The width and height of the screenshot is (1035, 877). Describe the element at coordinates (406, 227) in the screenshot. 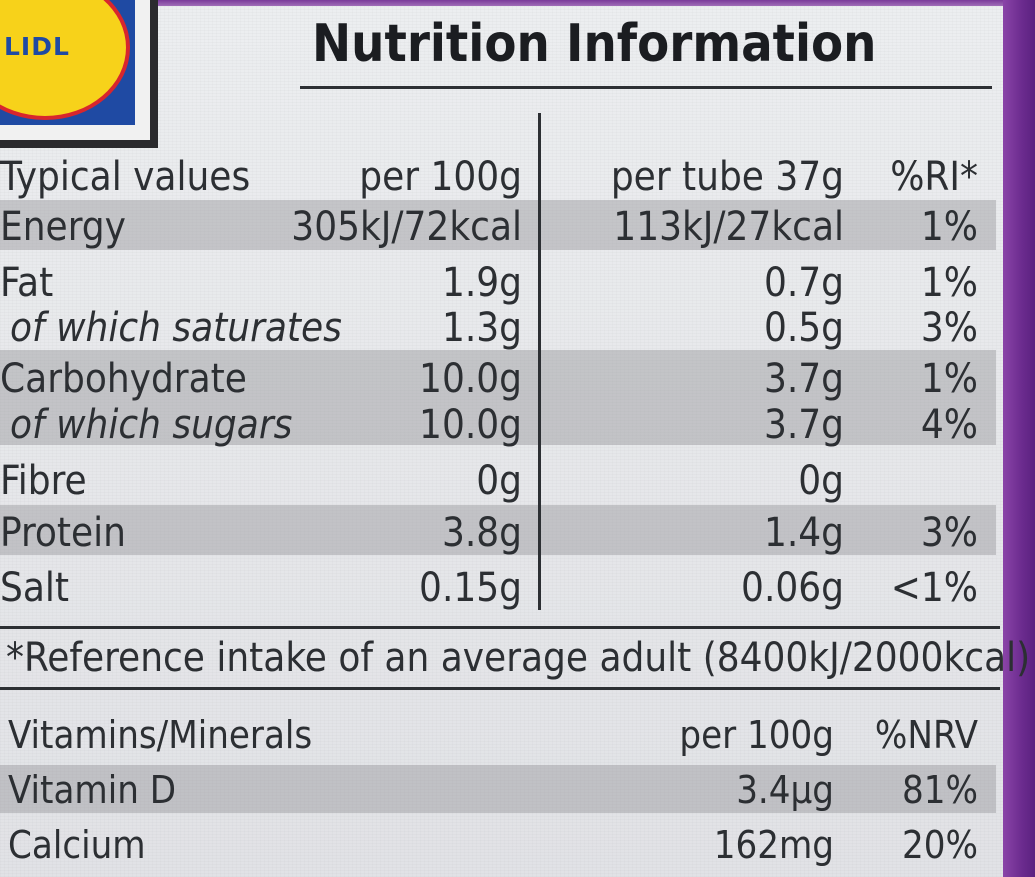

I see `row-per100: 305kJ/72kcal` at that location.